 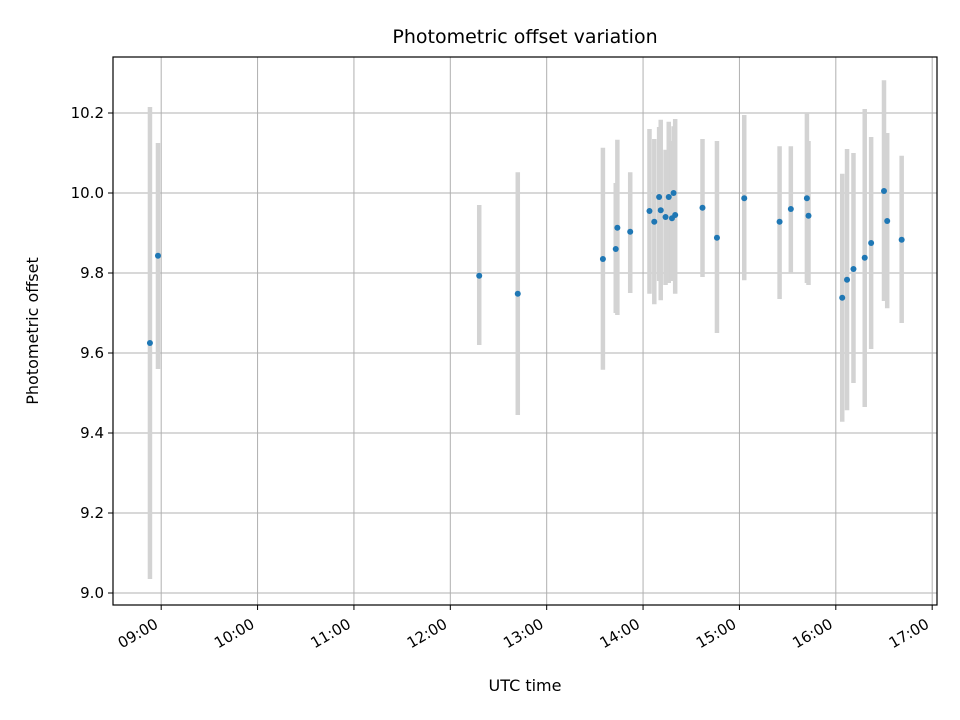 What do you see at coordinates (525, 685) in the screenshot?
I see `x-axis-label: UTC time` at bounding box center [525, 685].